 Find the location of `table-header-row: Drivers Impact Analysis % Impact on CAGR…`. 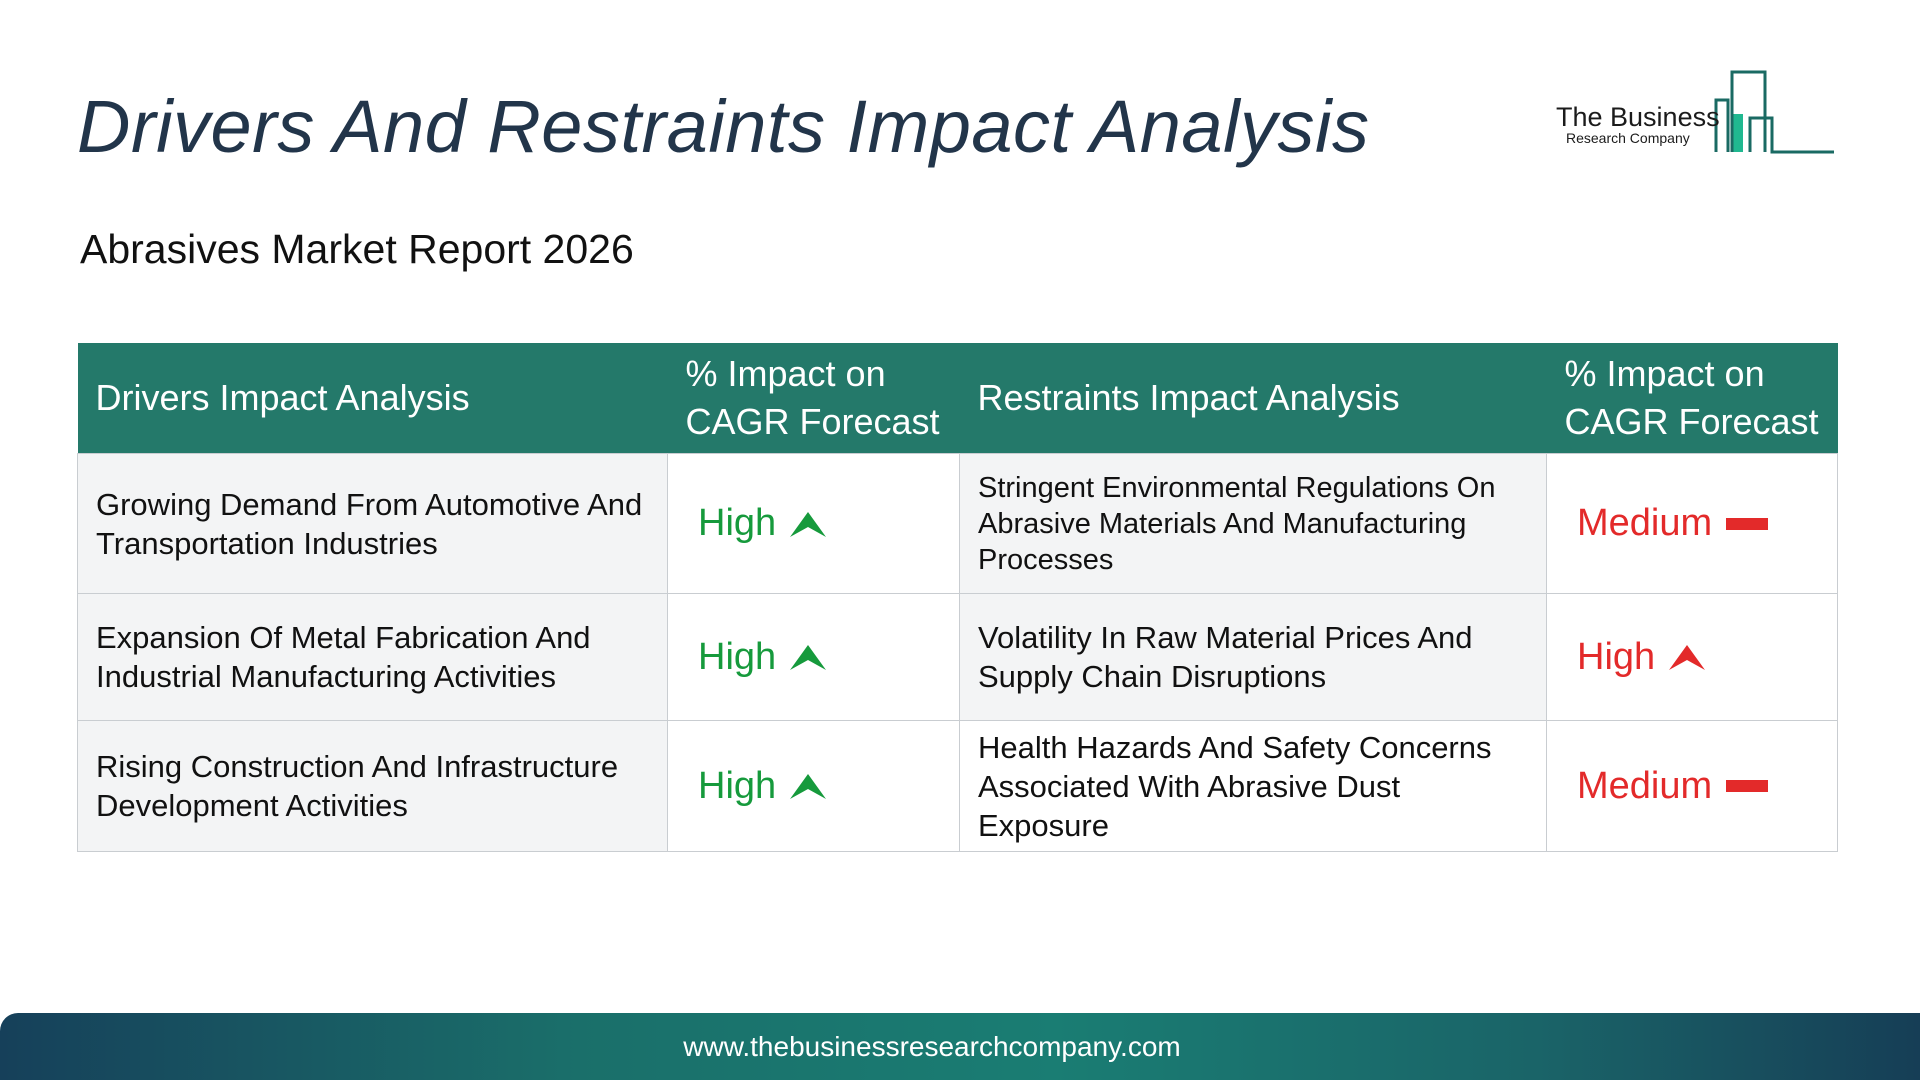

table-header-row: Drivers Impact Analysis % Impact on CAGR… is located at coordinates (957, 398).